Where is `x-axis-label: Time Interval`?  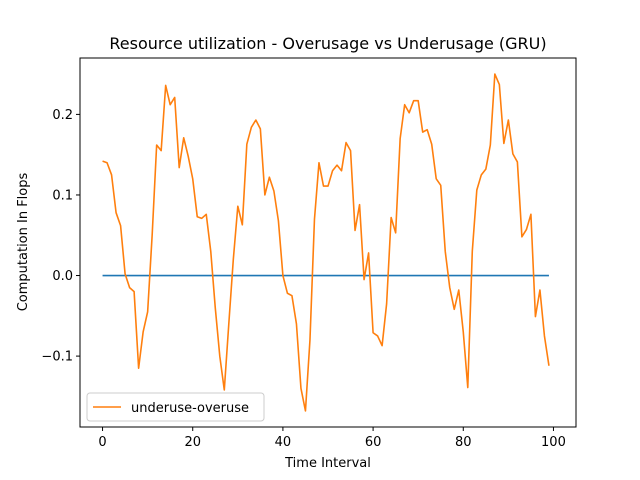 x-axis-label: Time Interval is located at coordinates (327, 463).